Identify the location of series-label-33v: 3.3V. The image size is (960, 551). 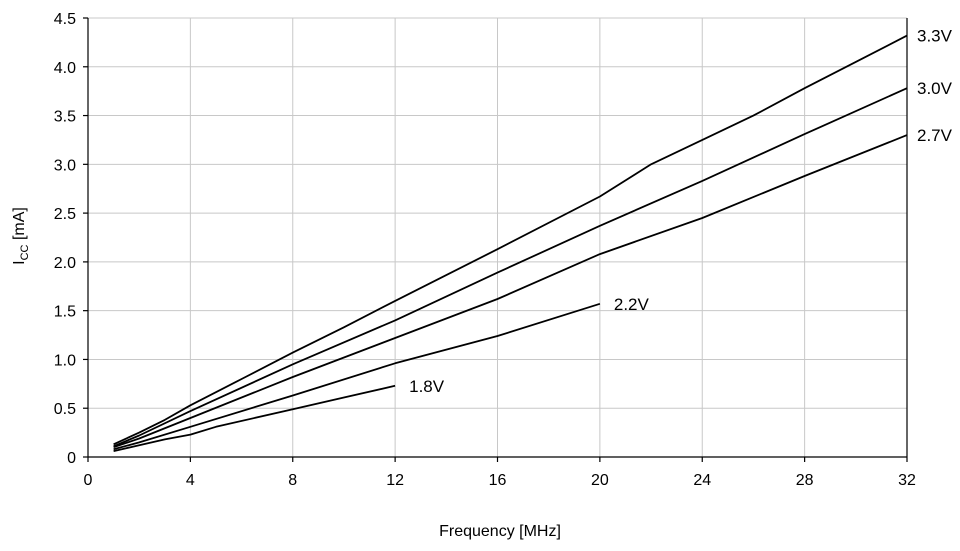
(935, 36).